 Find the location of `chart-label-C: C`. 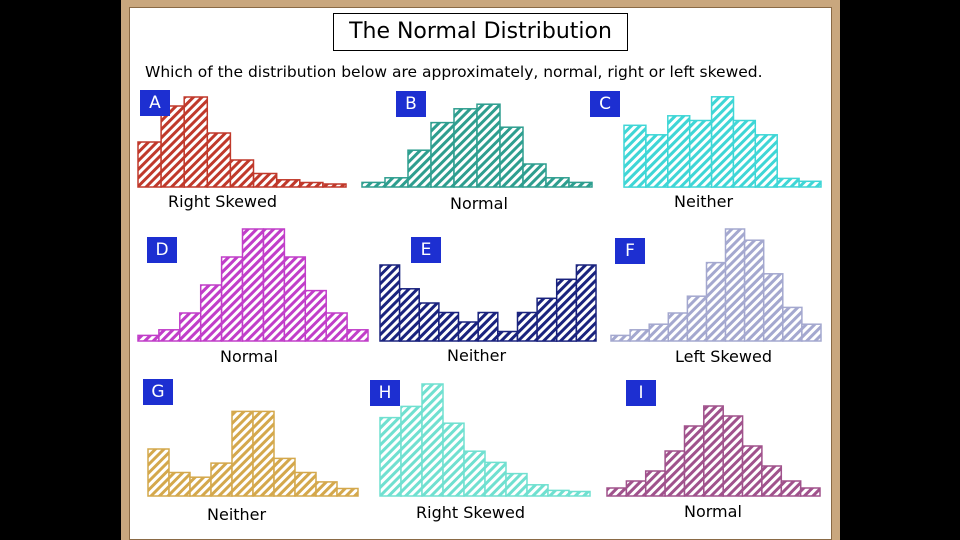

chart-label-C: C is located at coordinates (605, 104).